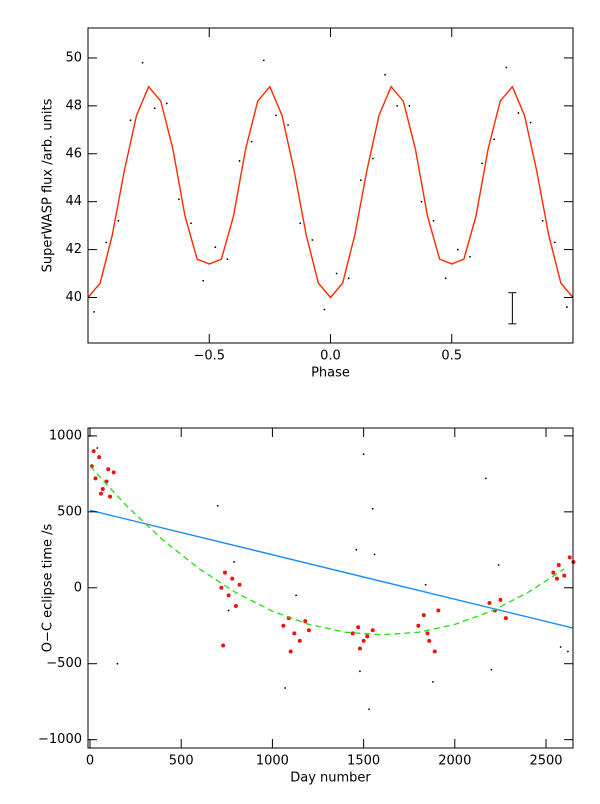 This screenshot has width=600, height=804. Describe the element at coordinates (73, 153) in the screenshot. I see `y-tick-label: 46` at that location.